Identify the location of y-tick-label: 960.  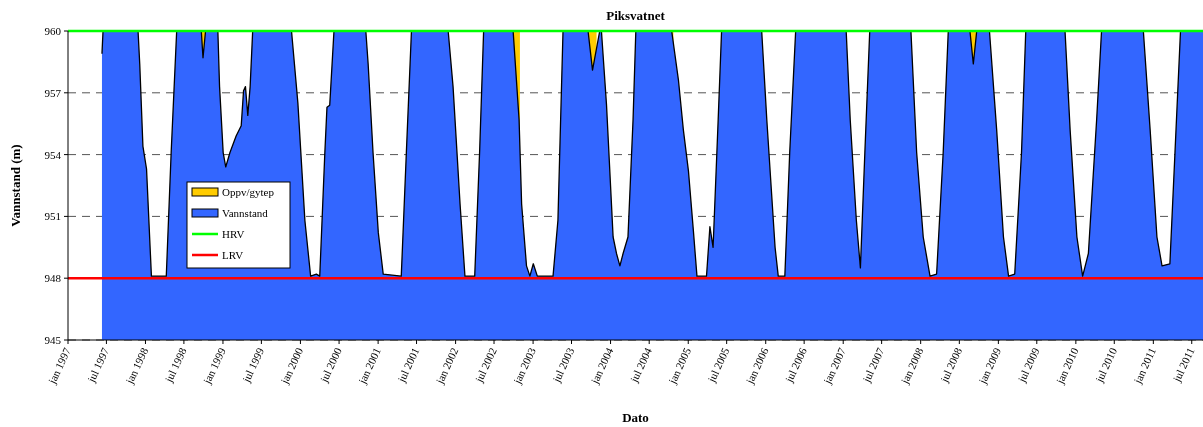
(53, 31).